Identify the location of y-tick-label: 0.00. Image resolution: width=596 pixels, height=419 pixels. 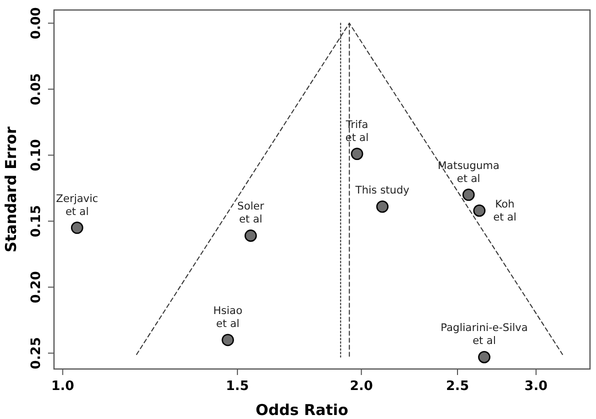
(36, 23).